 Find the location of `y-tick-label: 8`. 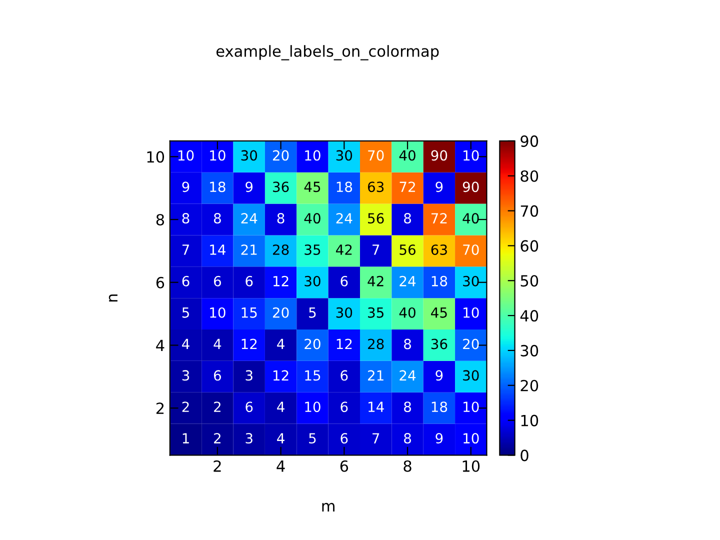

y-tick-label: 8 is located at coordinates (160, 220).